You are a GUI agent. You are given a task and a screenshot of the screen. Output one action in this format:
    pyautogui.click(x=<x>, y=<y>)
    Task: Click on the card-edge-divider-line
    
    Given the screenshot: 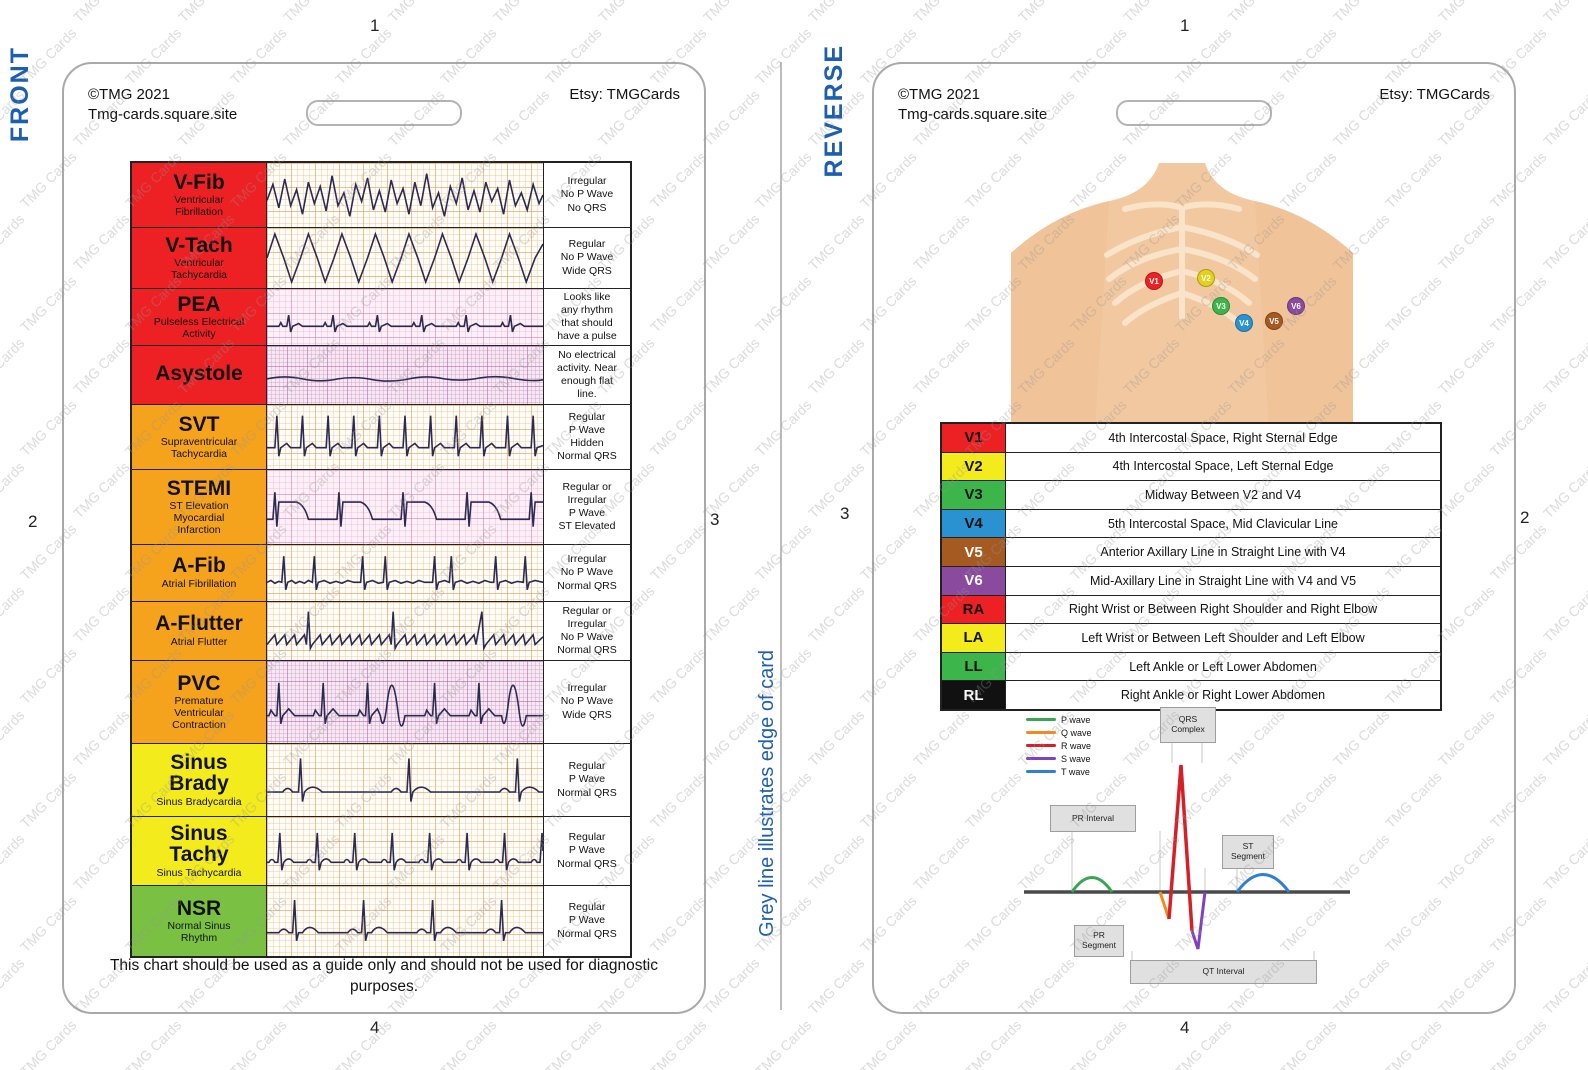 What is the action you would take?
    pyautogui.click(x=781, y=536)
    